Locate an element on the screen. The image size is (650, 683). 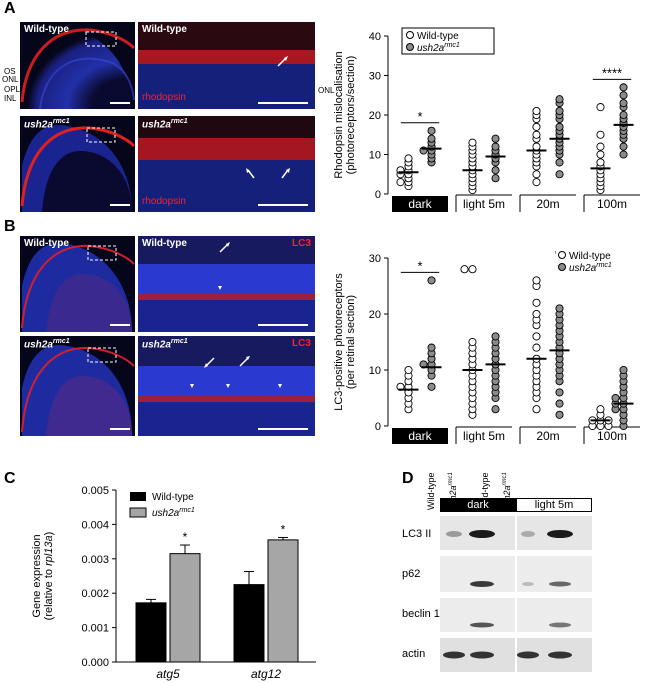
b-mut-overview-image is located at coordinates (77, 386).